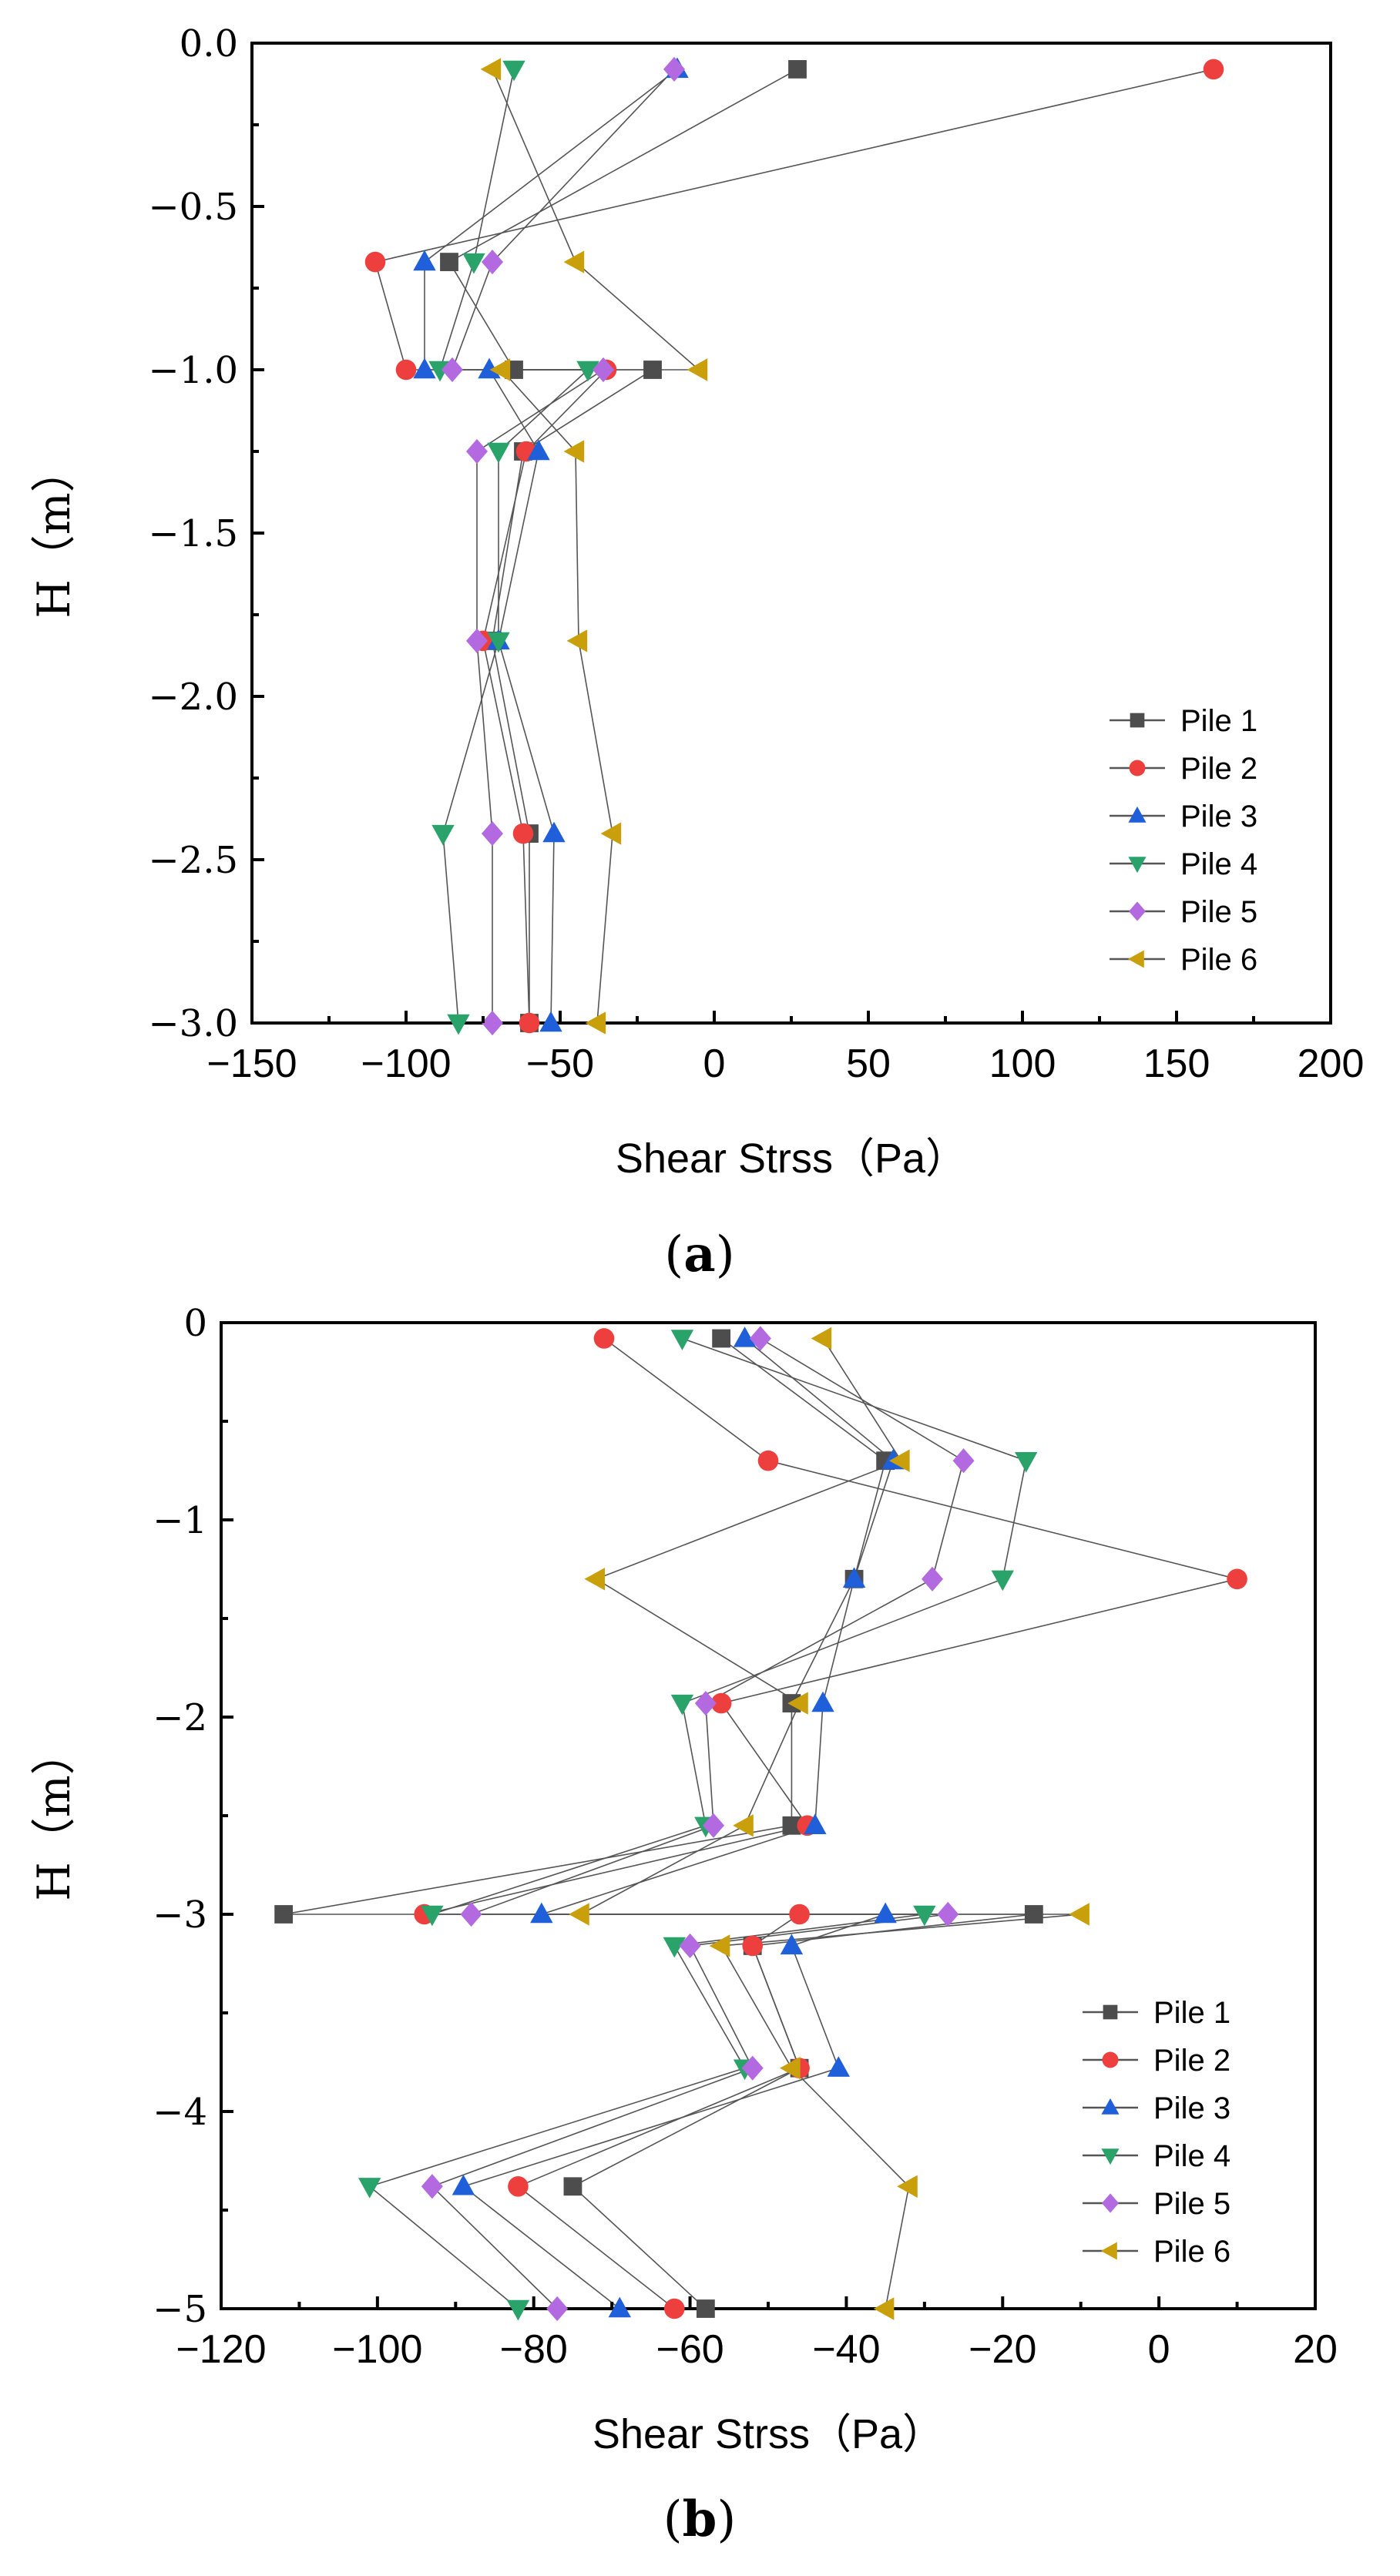 The width and height of the screenshot is (1400, 2576). I want to click on y-tick-label: −2, so click(180, 1717).